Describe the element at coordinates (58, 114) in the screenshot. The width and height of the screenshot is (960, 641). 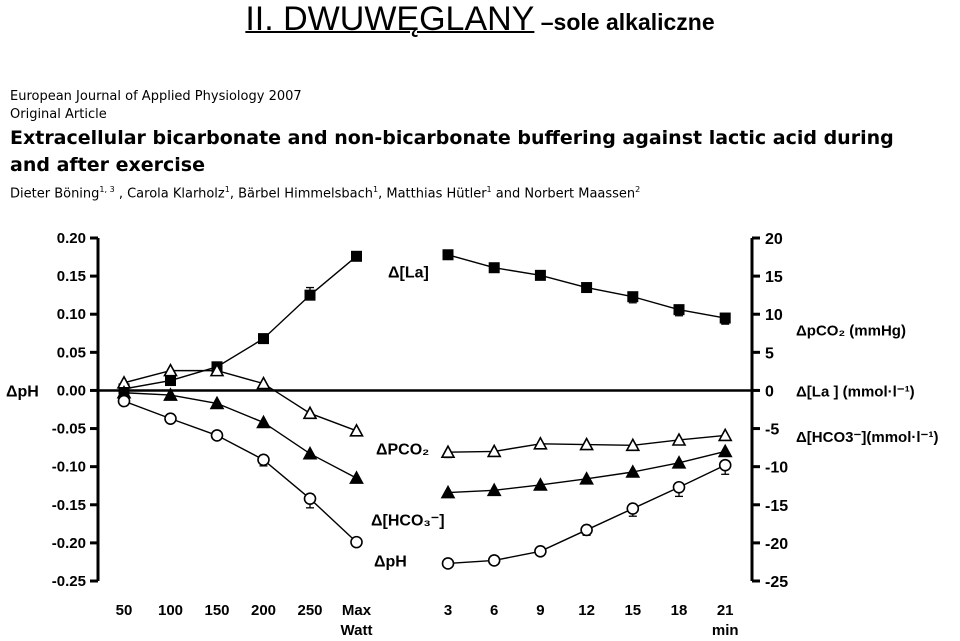
I see `article-type: Original Article` at that location.